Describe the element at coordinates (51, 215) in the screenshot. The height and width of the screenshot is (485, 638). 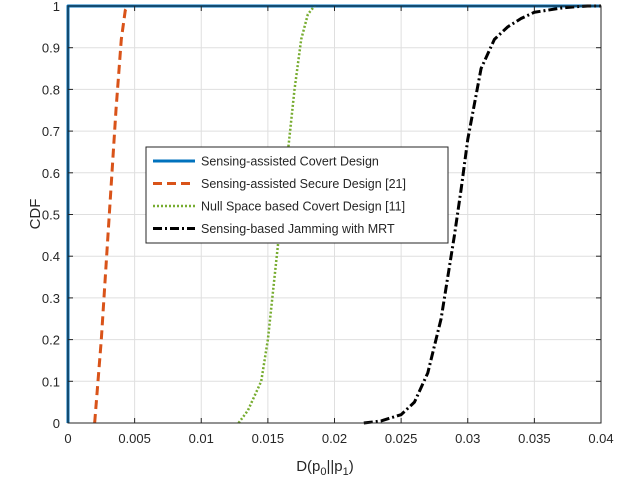
I see `y-tick-label: 0.5` at that location.